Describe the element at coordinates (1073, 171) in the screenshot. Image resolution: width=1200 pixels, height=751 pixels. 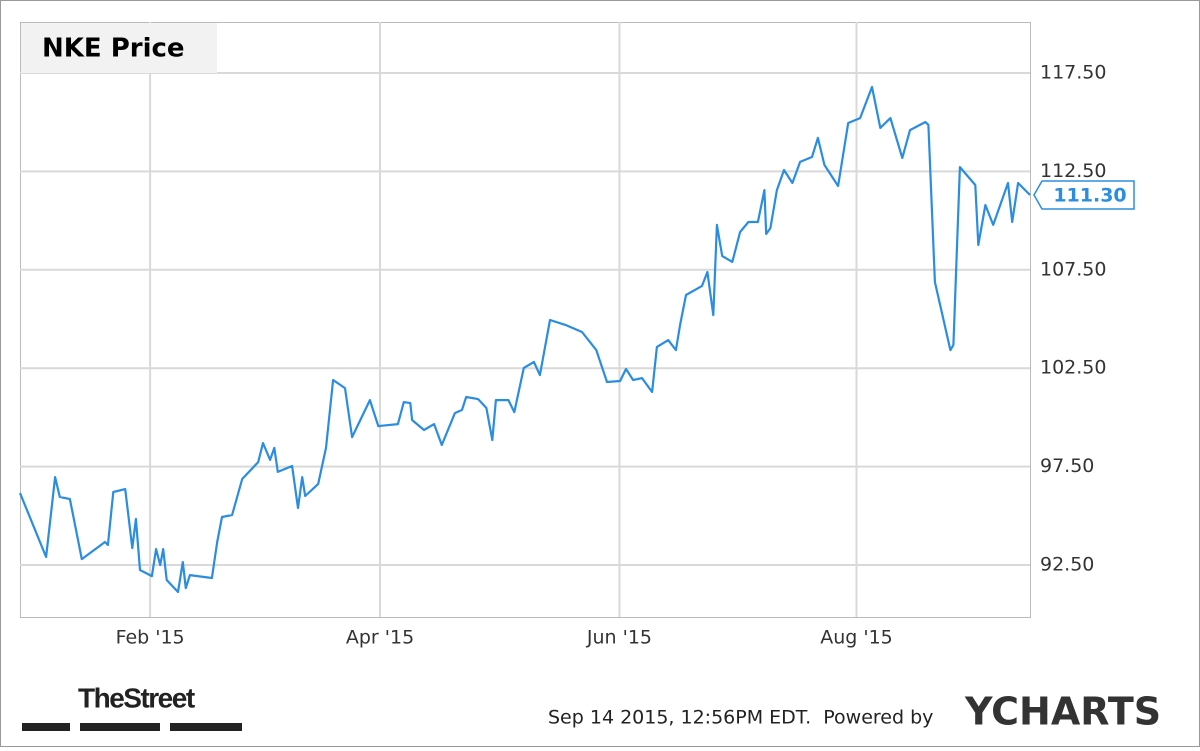
I see `y-tick-label: 112.50` at that location.